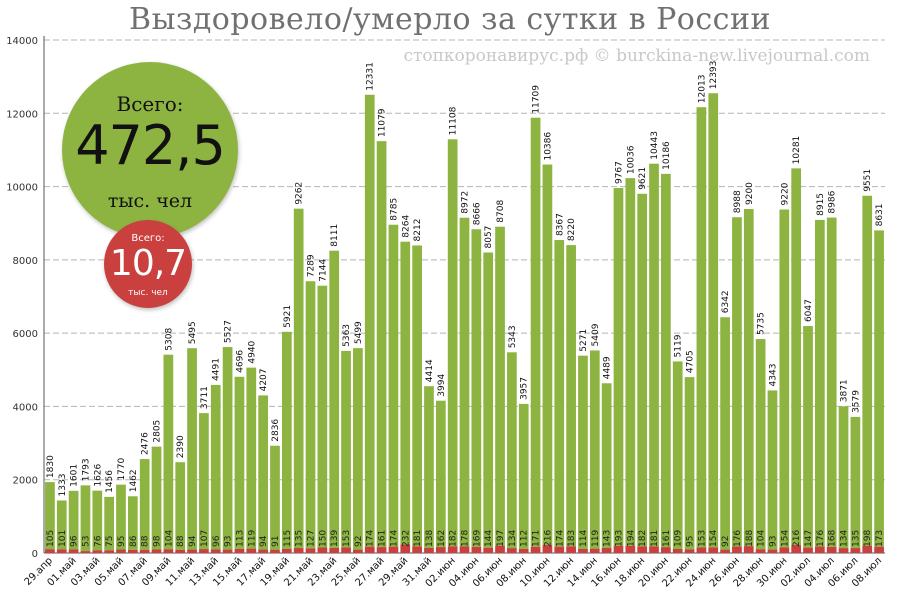 This screenshot has height=600, width=900. Describe the element at coordinates (146, 541) in the screenshot. I see `data-label-deaths: 88` at that location.